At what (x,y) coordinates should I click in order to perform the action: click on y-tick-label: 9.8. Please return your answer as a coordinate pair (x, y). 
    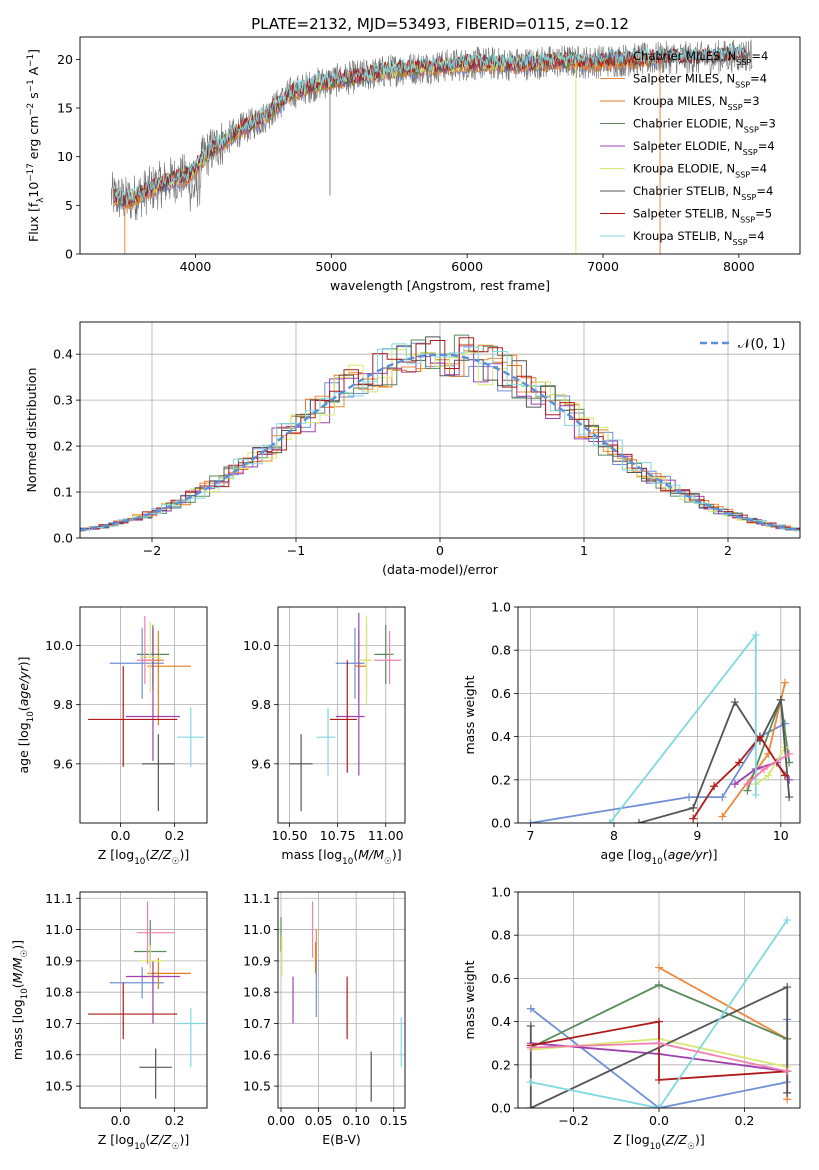
    Looking at the image, I should click on (63, 704).